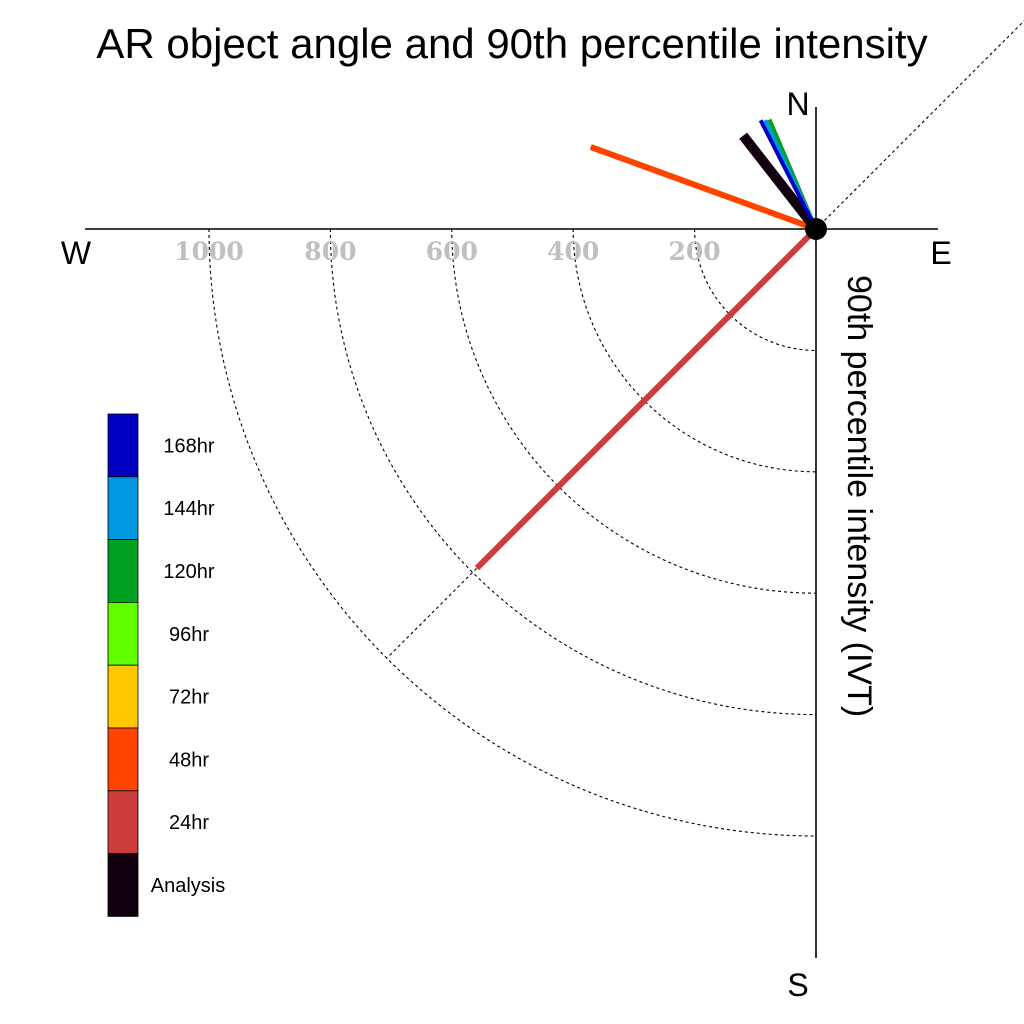  Describe the element at coordinates (189, 760) in the screenshot. I see `legend-label-48hr: 48hr` at that location.